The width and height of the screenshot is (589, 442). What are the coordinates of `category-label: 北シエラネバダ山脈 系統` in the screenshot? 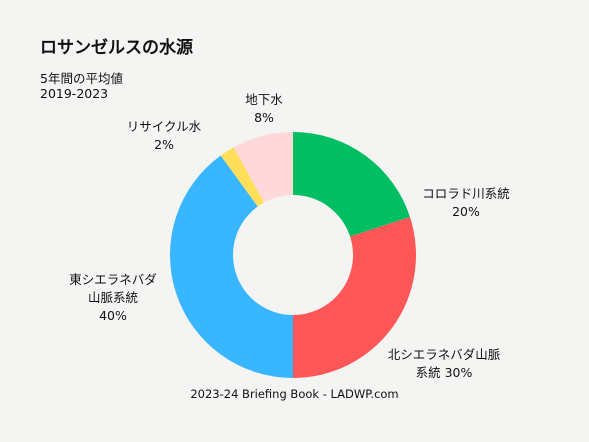 It's located at (444, 363).